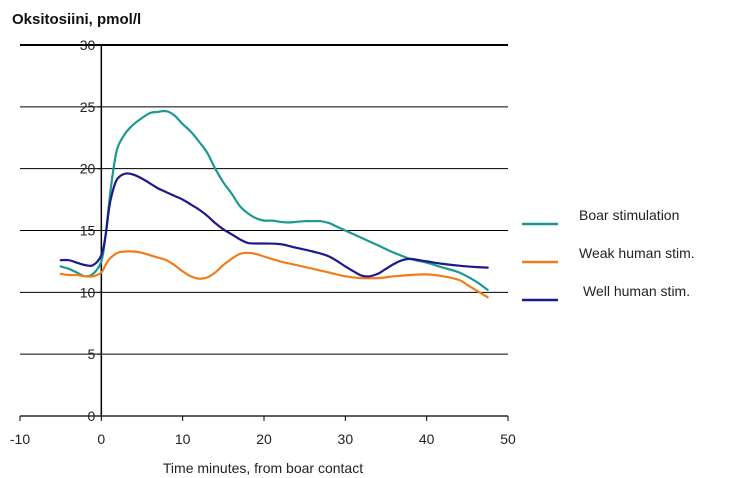  I want to click on x-tick-labels: -10 0 10 20 30 40 50, so click(263, 439).